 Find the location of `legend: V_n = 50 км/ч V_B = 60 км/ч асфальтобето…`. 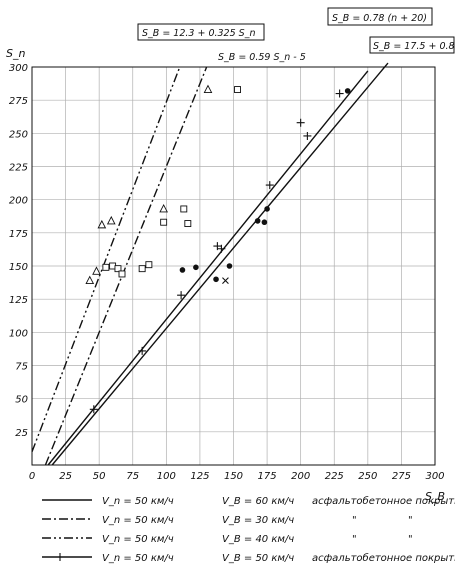

legend: V_n = 50 км/ч V_B = 60 км/ч асфальтобето… is located at coordinates (248, 529).